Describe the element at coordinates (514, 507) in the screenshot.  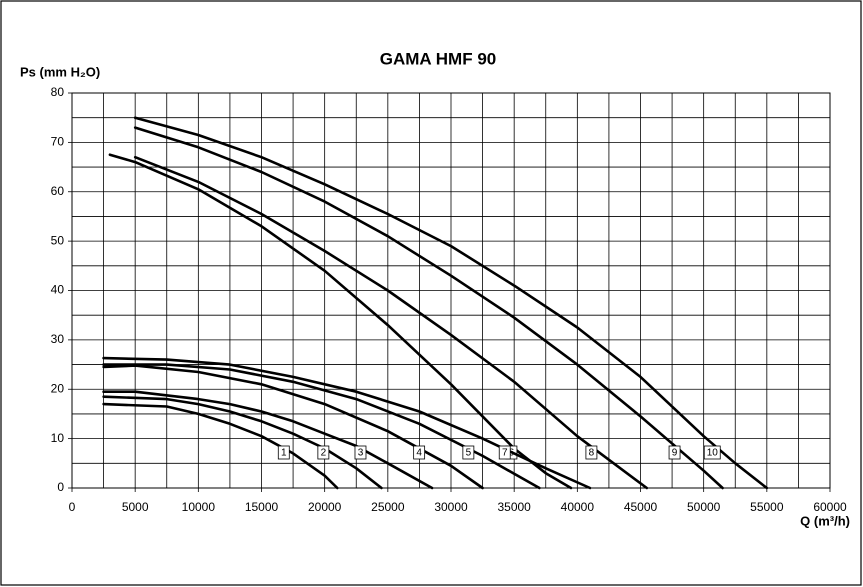
I see `x-tick-label: 35000` at that location.